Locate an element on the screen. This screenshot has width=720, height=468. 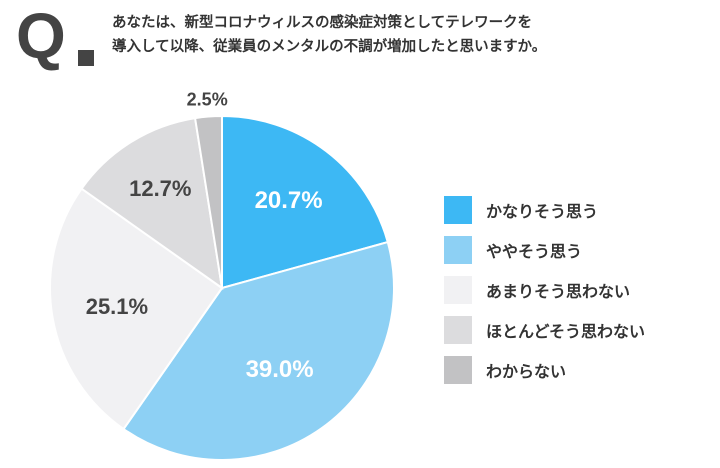
pie-label-5: 2.5% is located at coordinates (207, 99).